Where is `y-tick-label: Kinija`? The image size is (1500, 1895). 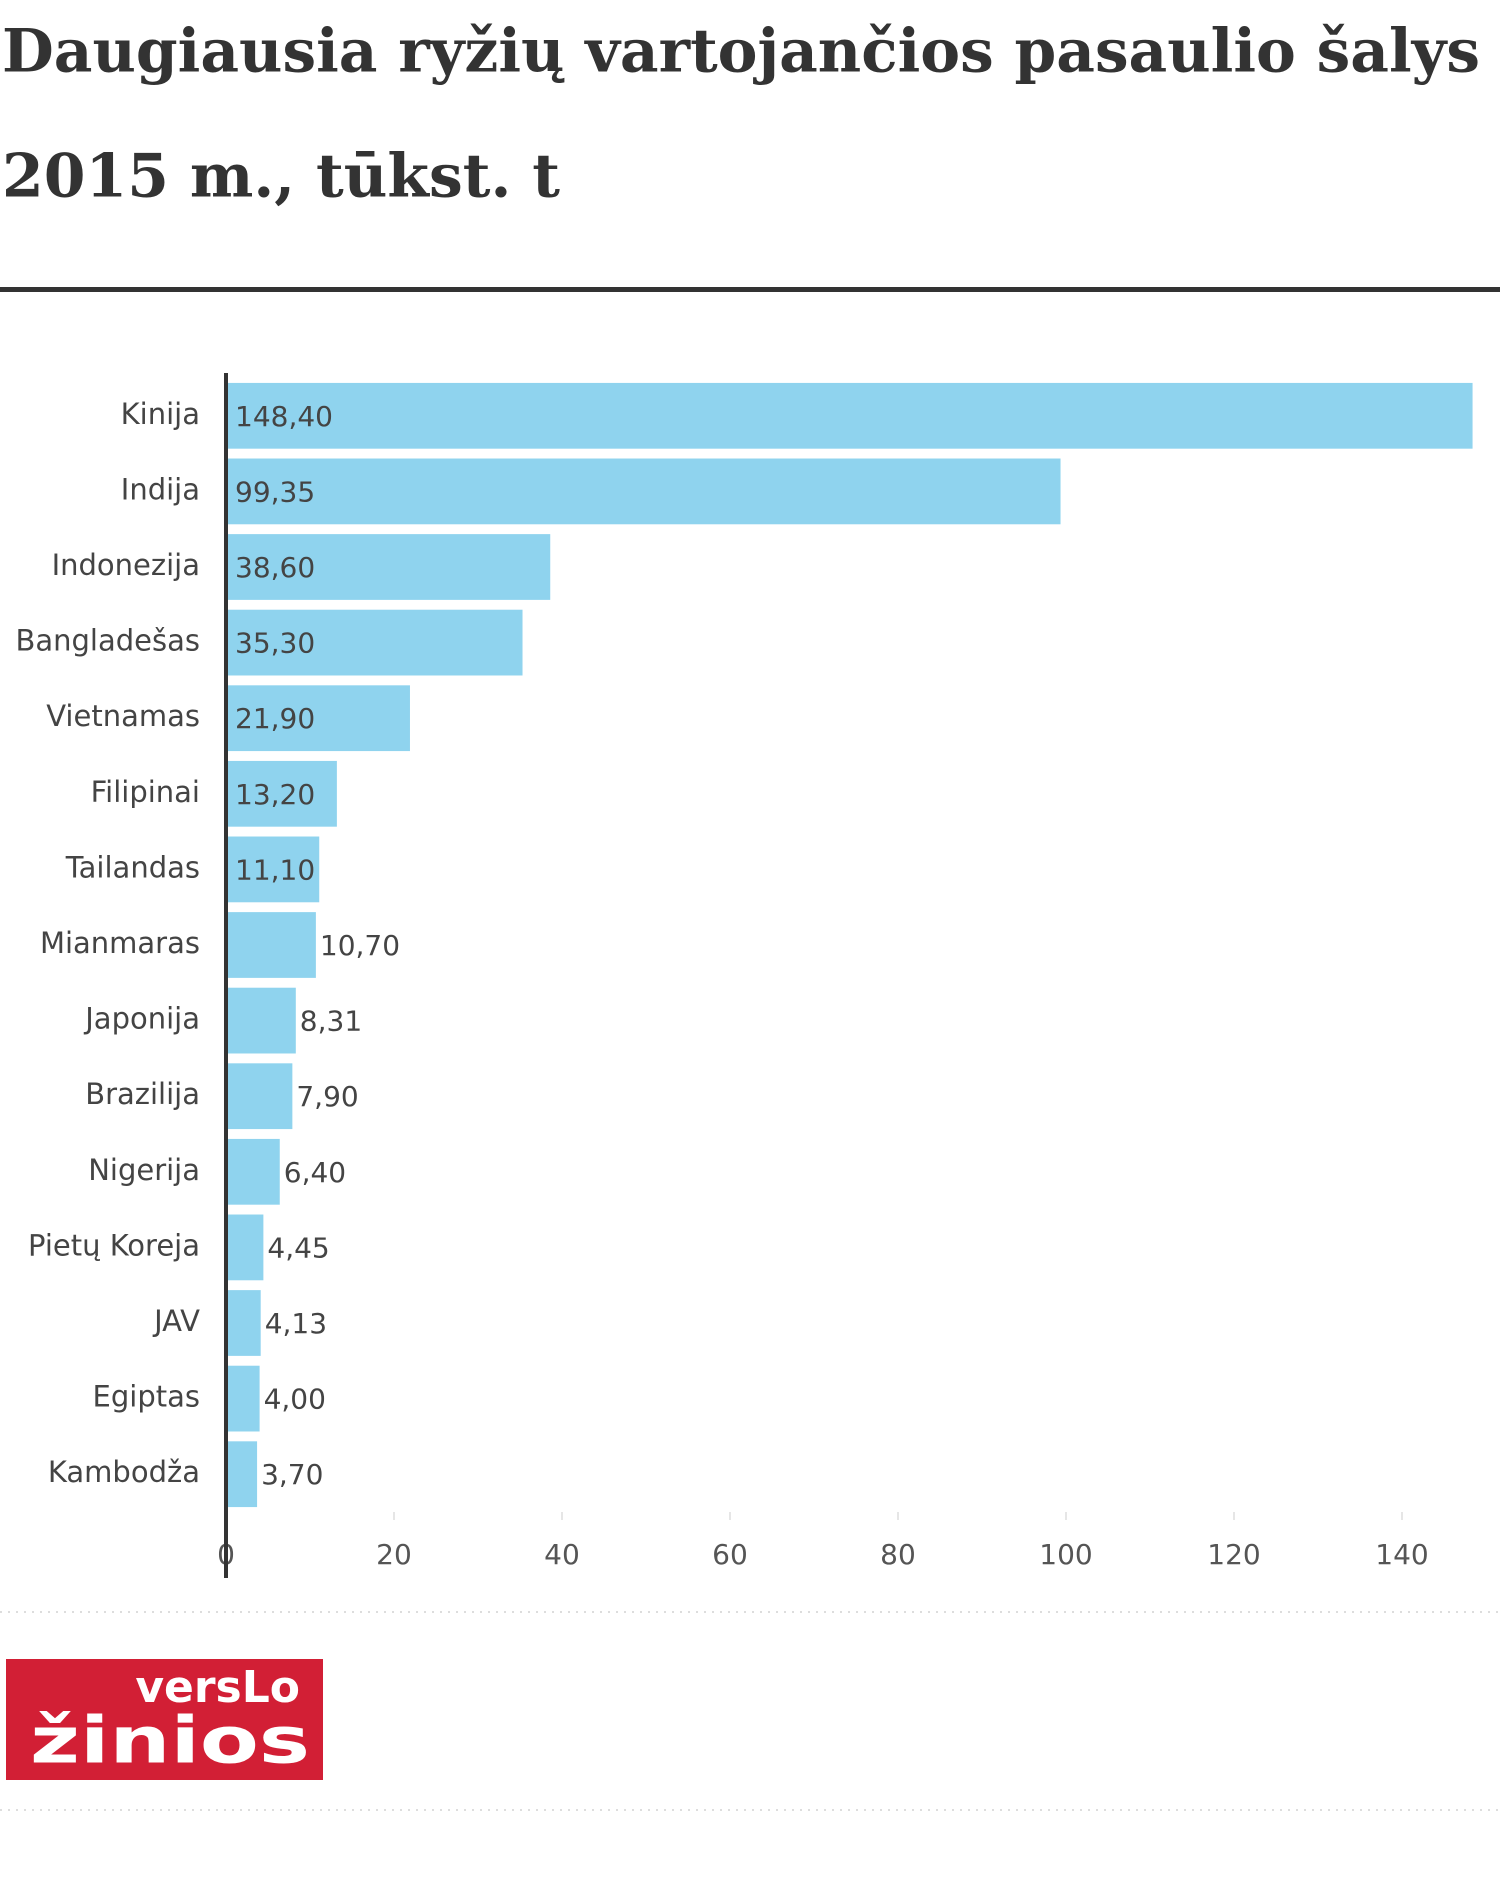
y-tick-label: Kinija is located at coordinates (160, 414).